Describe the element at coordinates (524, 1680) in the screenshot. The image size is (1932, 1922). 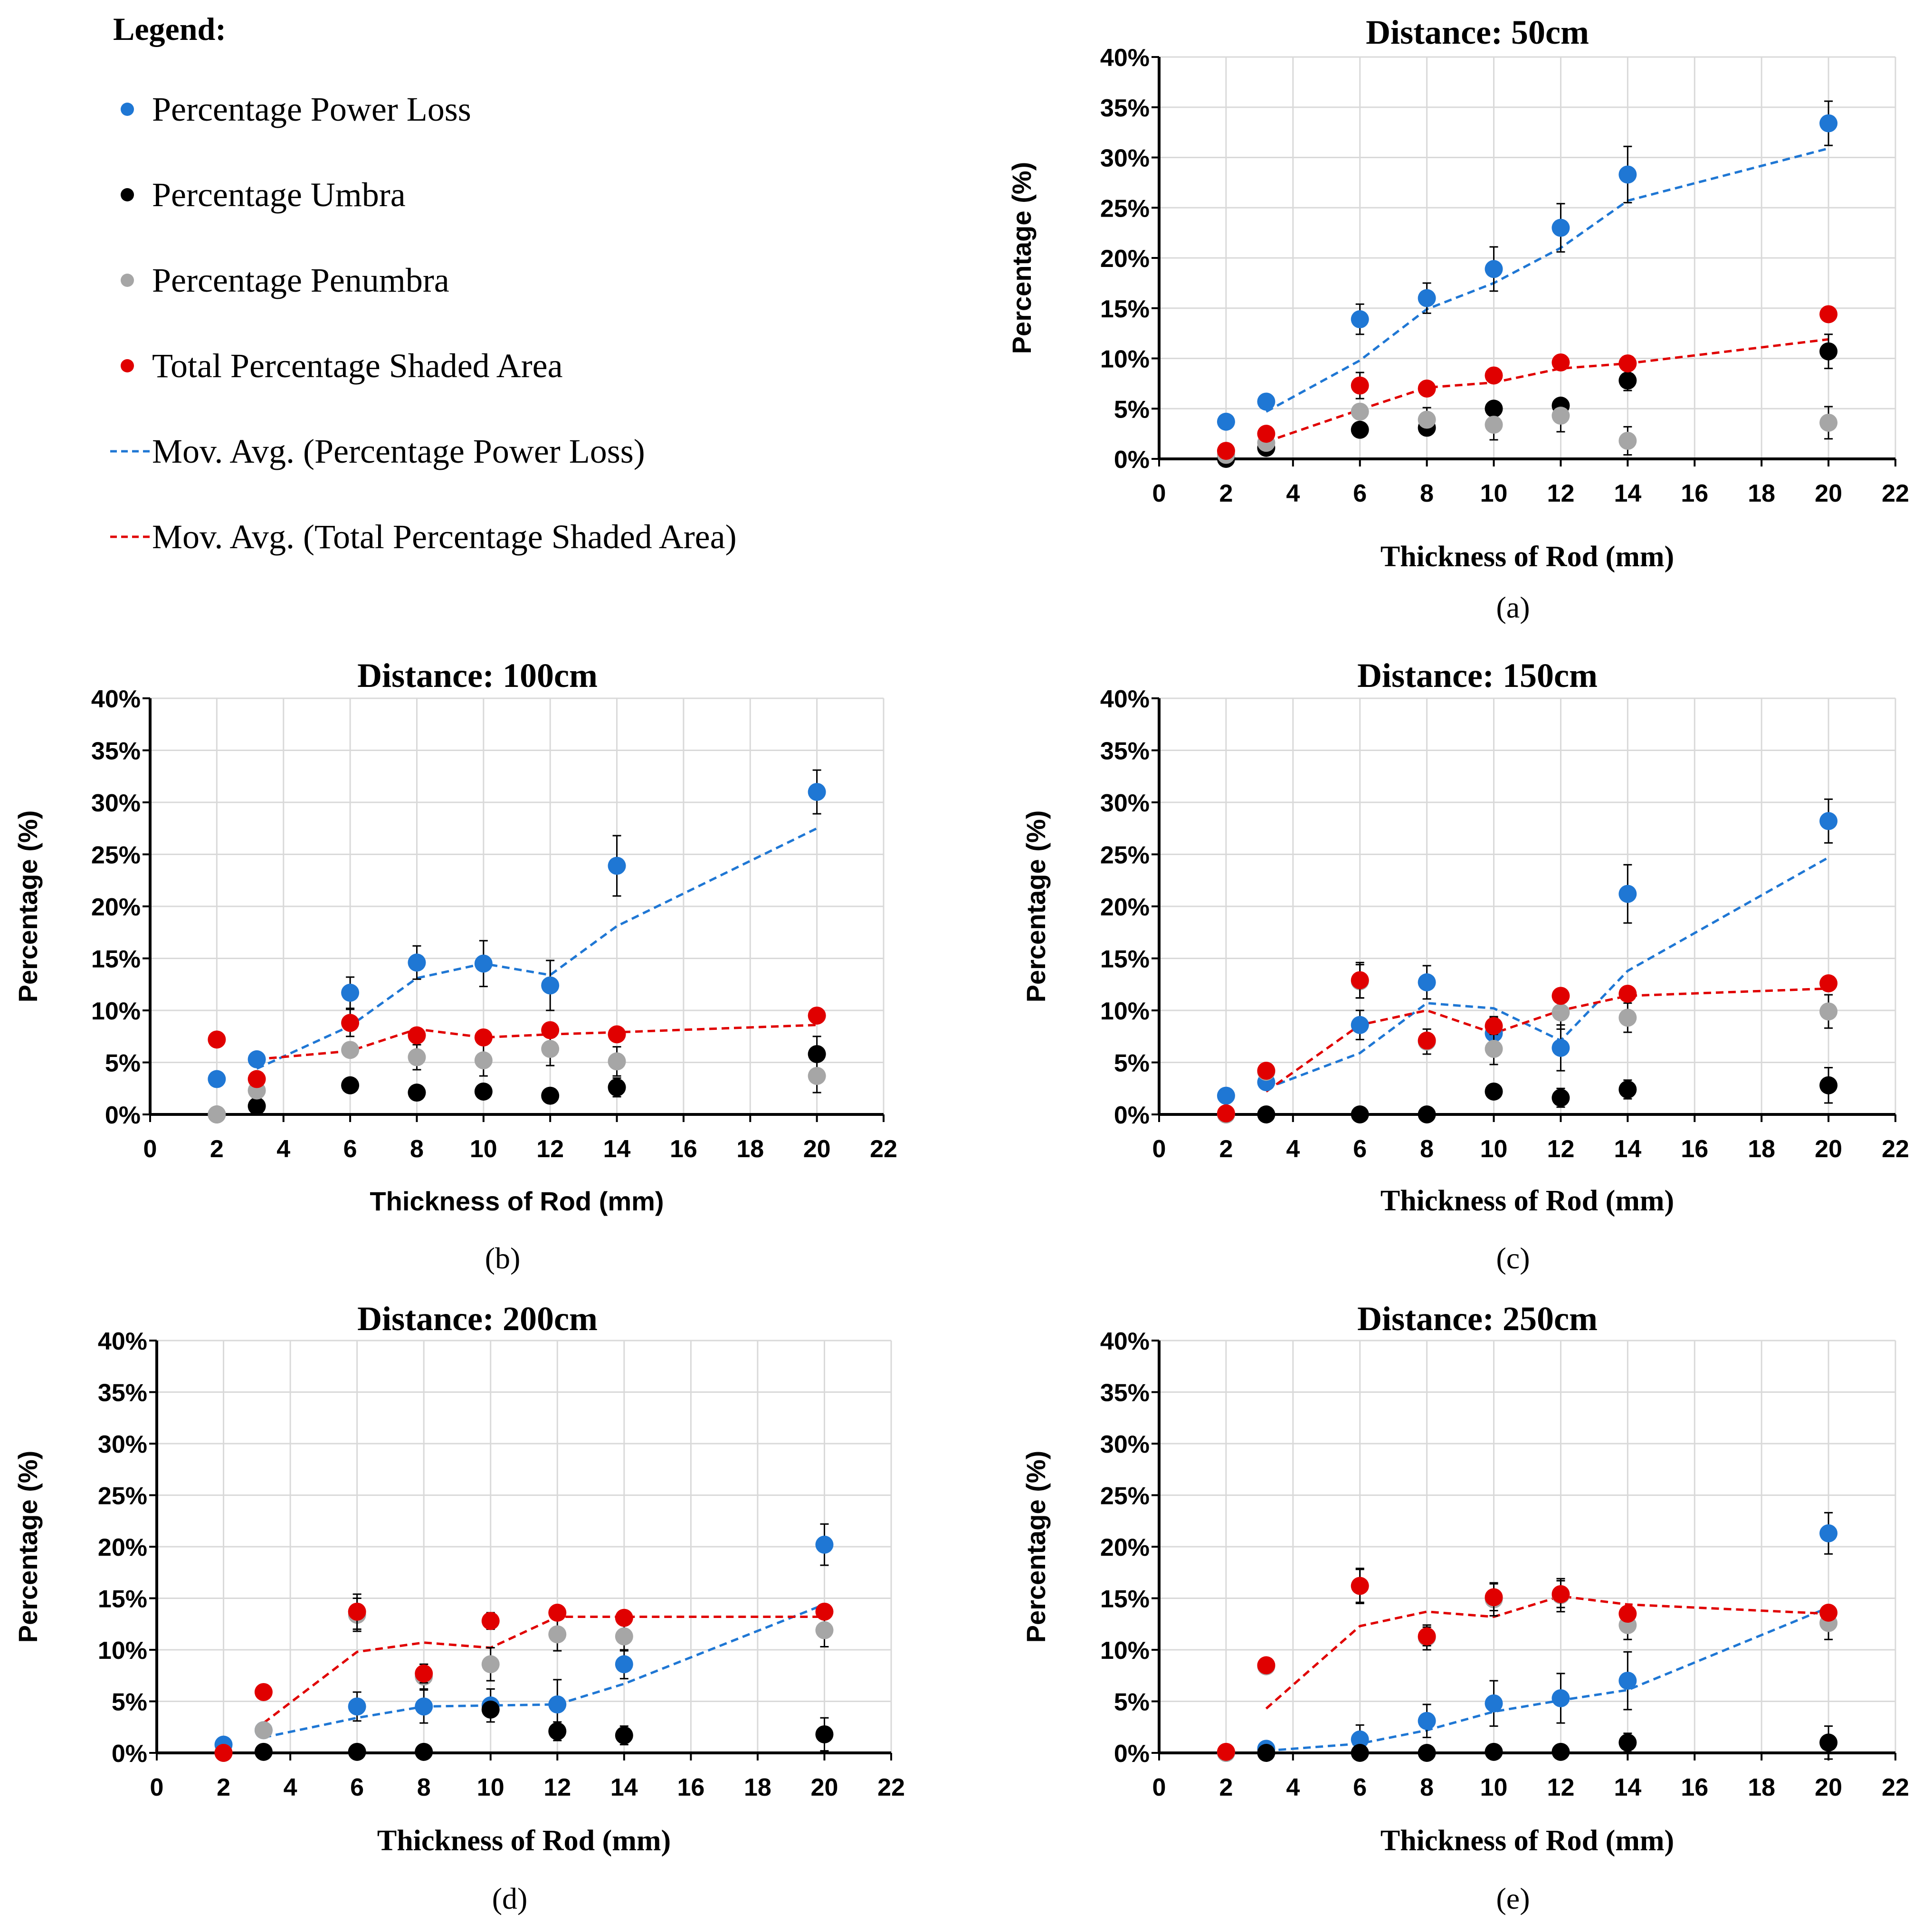
I see `series-percentage-penumbra` at that location.